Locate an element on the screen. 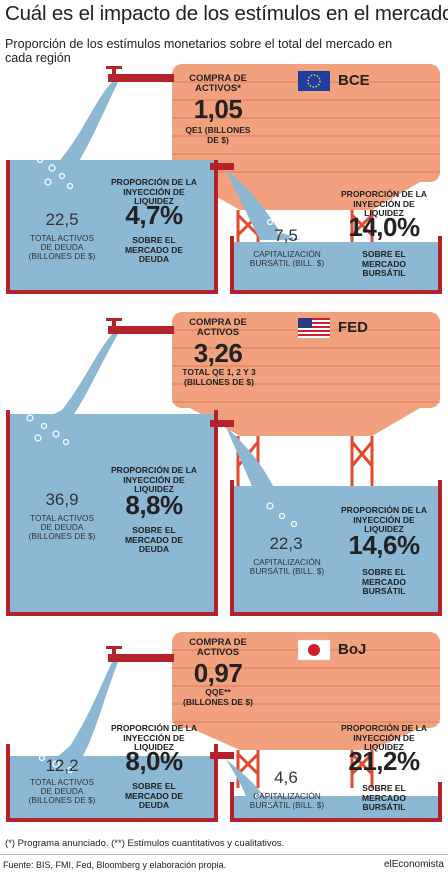 Image resolution: width=448 pixels, height=874 pixels. bank-name: FED is located at coordinates (353, 327).